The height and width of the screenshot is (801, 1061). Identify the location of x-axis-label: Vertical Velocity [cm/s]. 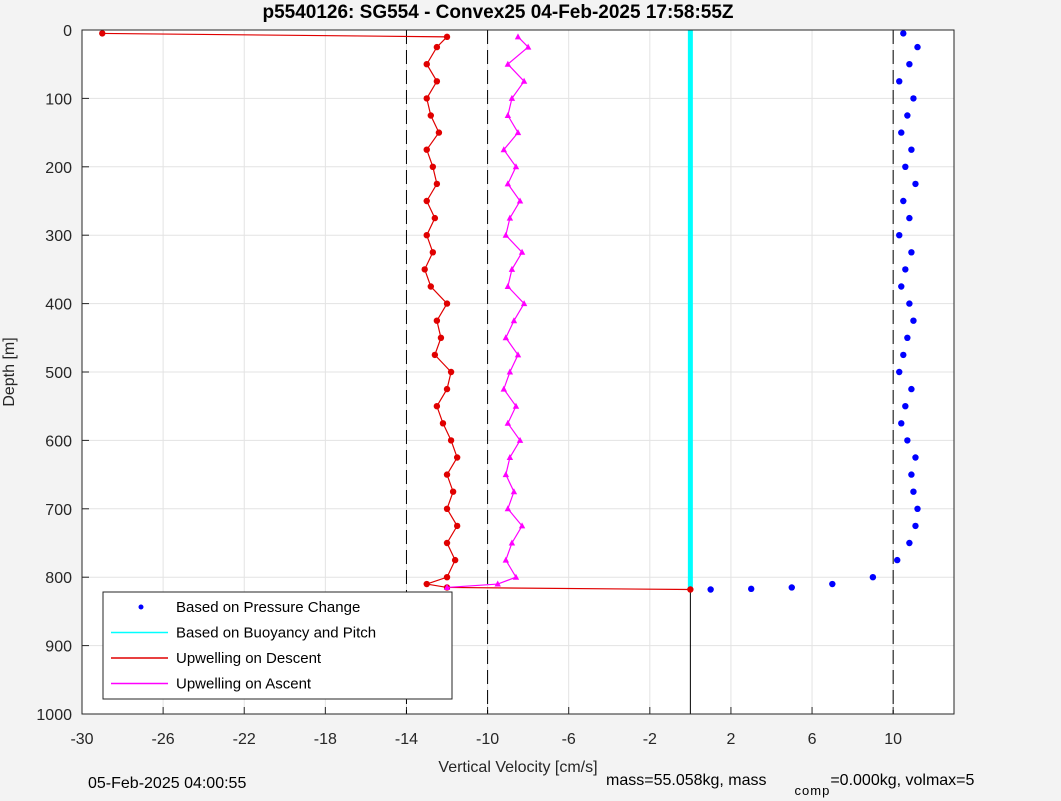
(517, 767).